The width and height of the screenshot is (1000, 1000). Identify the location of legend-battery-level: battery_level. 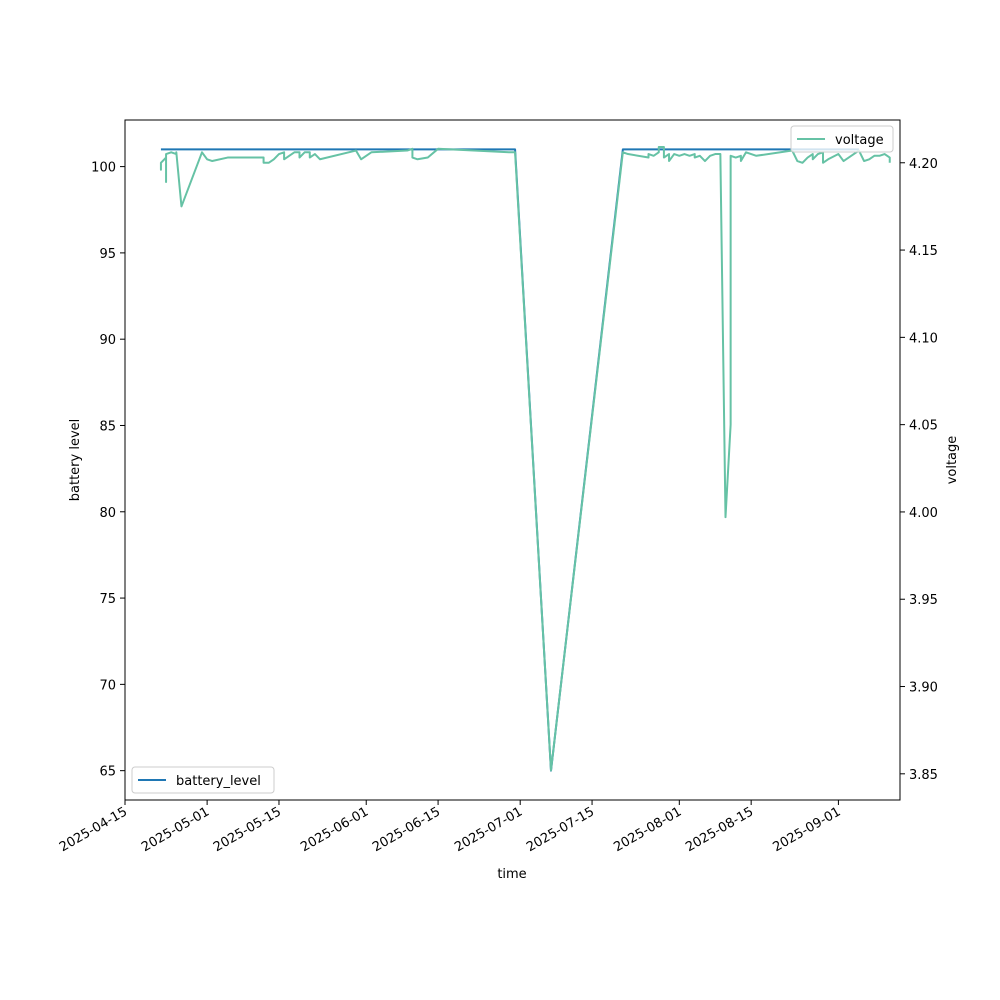
(203, 780).